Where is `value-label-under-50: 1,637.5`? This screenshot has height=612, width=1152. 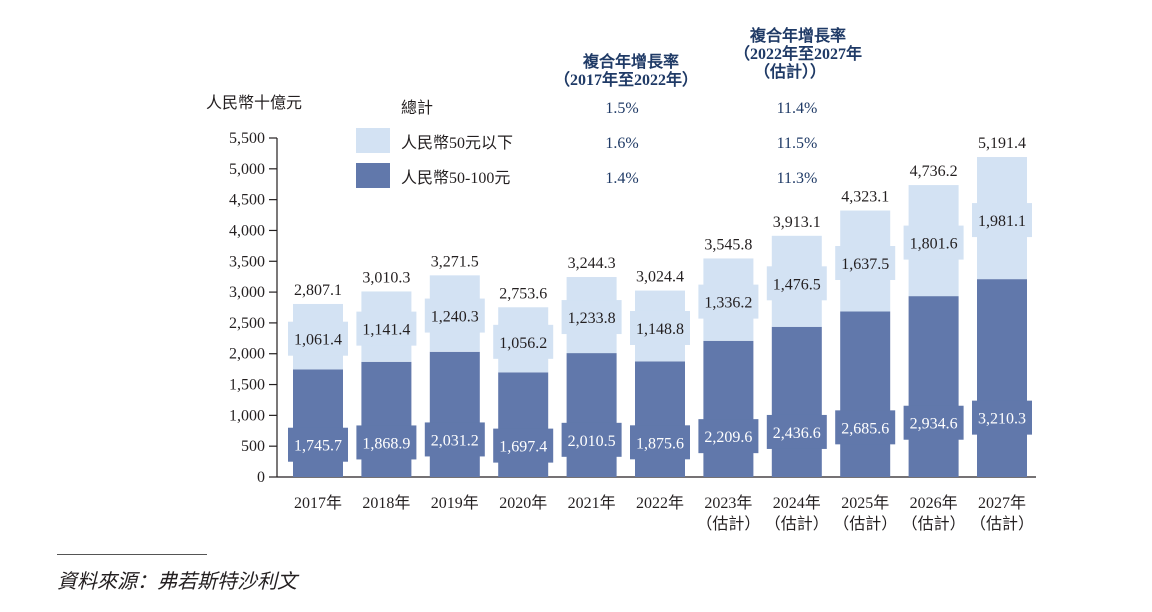
value-label-under-50: 1,637.5 is located at coordinates (865, 264).